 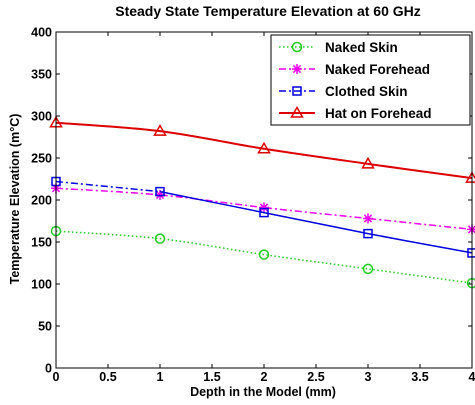 I want to click on y-tick-label: 400, so click(x=41, y=33).